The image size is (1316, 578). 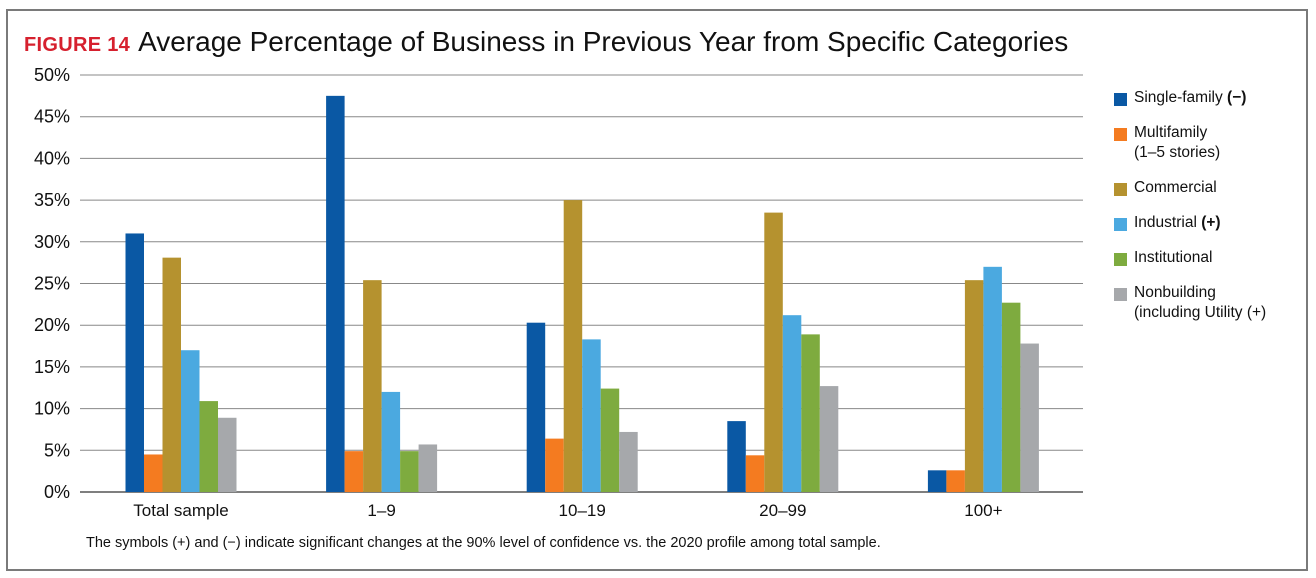 What do you see at coordinates (1120, 99) in the screenshot?
I see `legend-swatch-single-family` at bounding box center [1120, 99].